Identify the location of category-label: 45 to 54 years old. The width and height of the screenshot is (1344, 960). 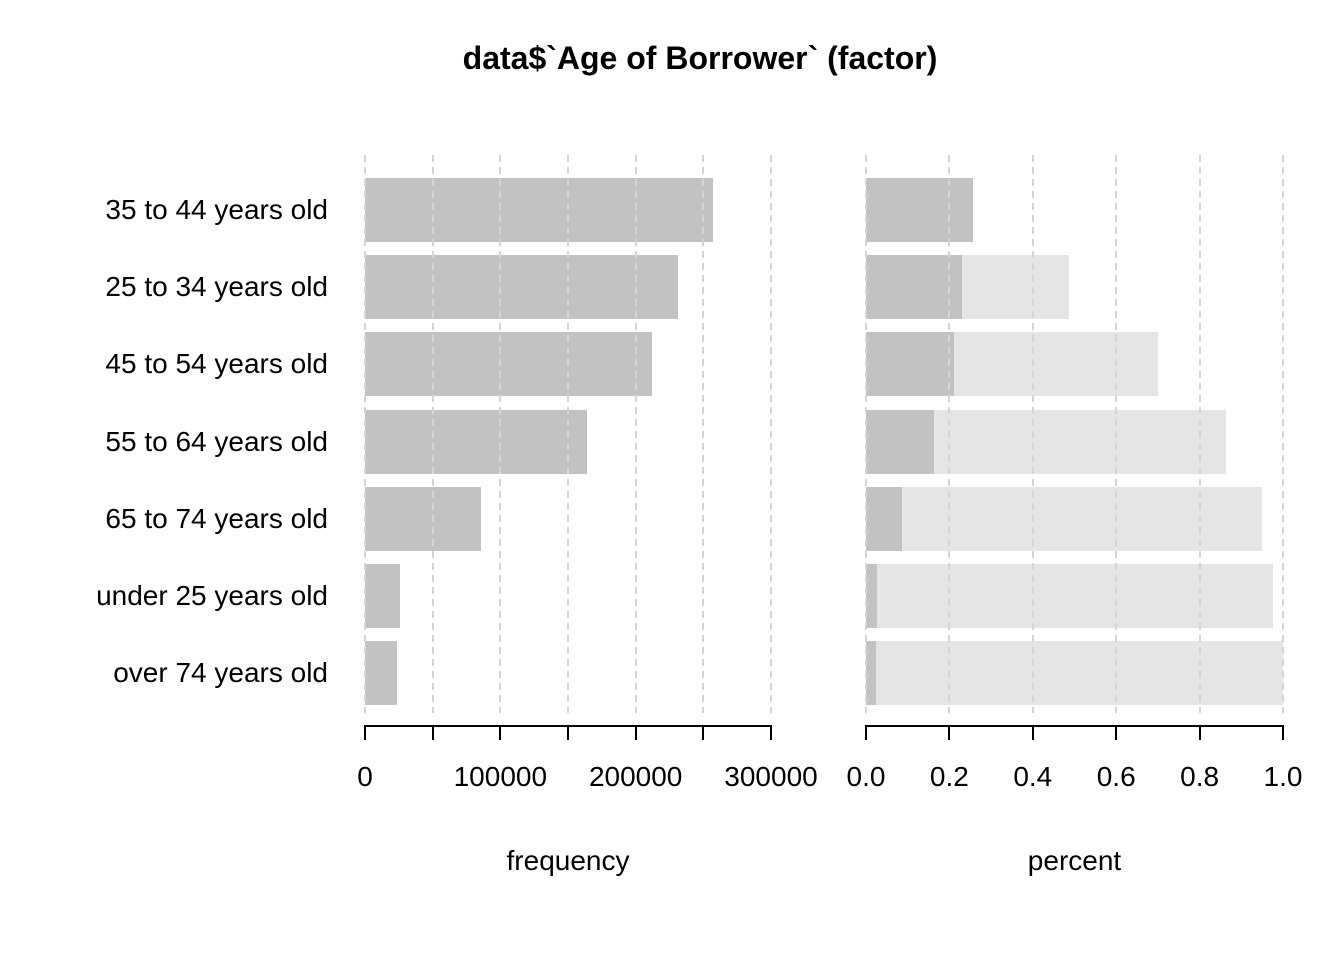
(216, 364).